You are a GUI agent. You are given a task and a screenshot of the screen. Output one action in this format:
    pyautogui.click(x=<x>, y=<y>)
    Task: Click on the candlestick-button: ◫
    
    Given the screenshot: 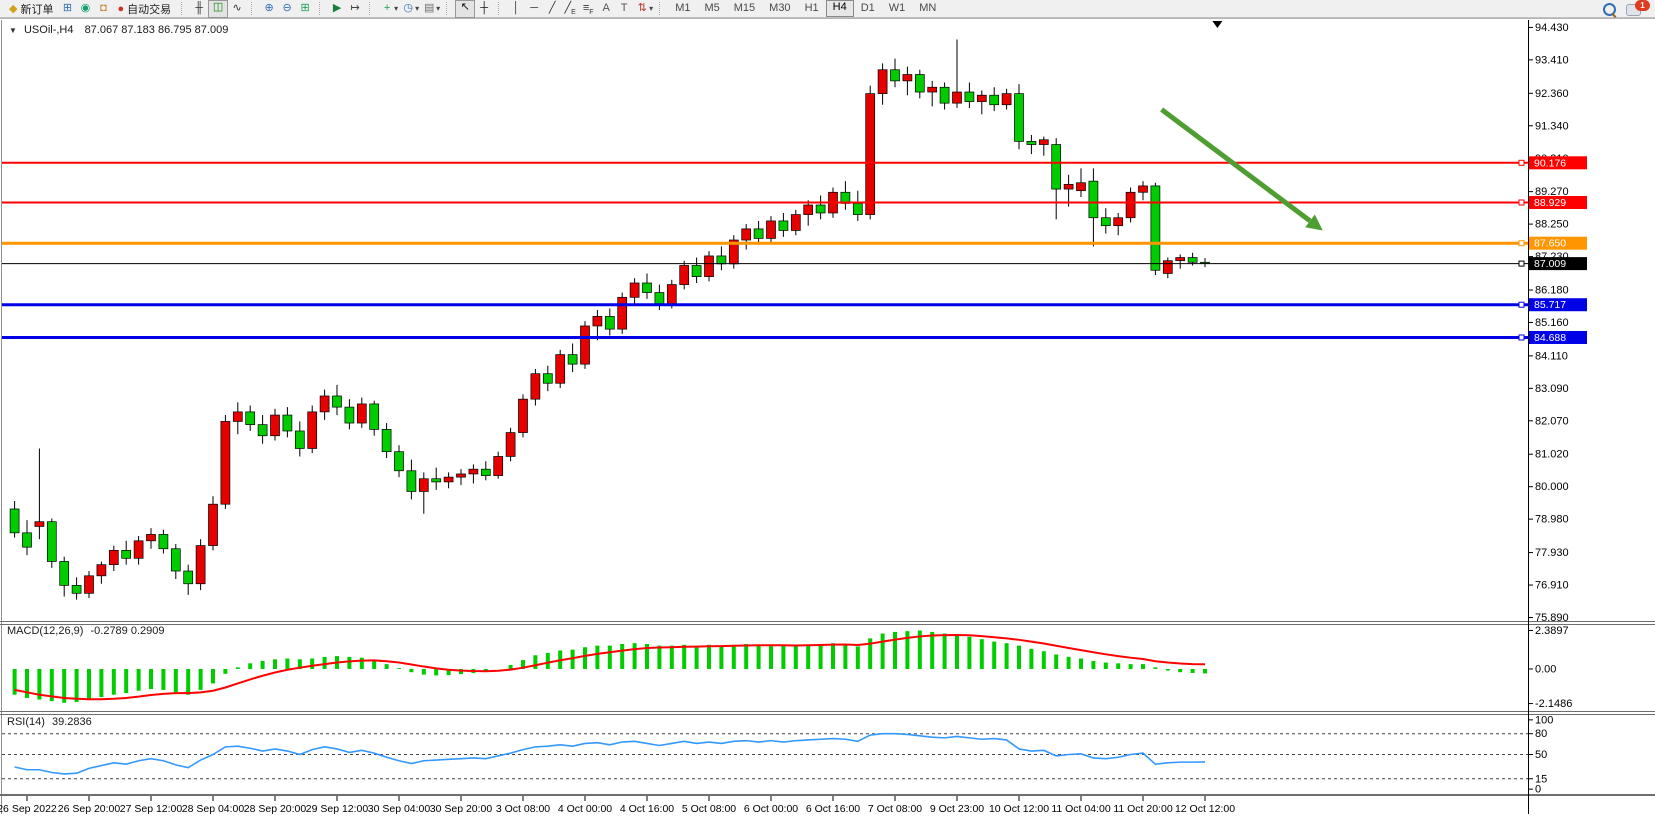 What is the action you would take?
    pyautogui.click(x=218, y=9)
    